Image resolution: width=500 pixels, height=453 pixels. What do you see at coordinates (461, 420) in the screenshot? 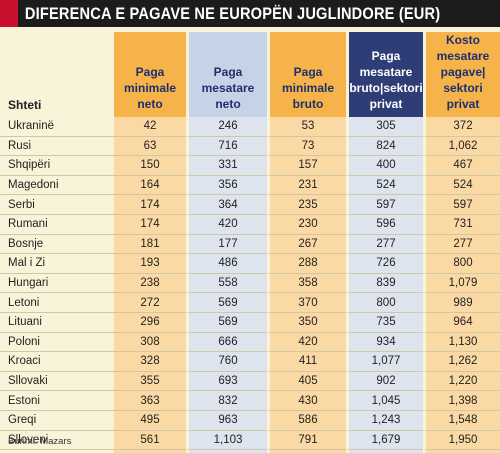
I see `value-cell: 1,548` at bounding box center [461, 420].